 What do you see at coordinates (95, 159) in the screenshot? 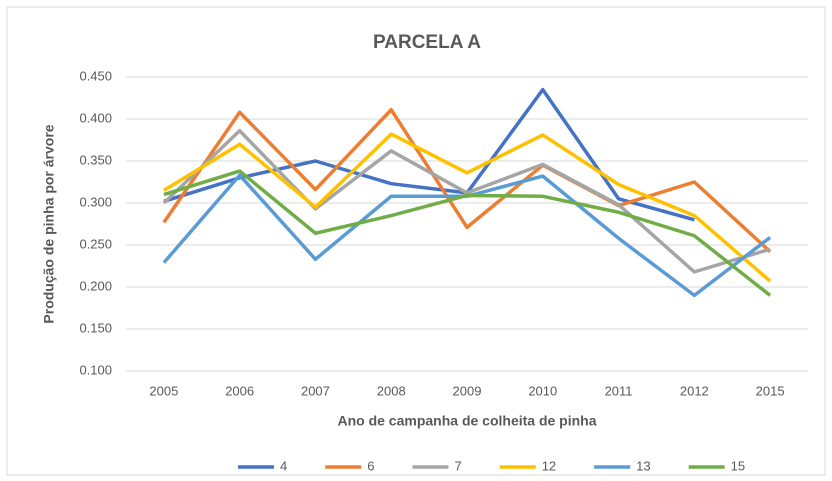
I see `y-tick-label: 0.350` at bounding box center [95, 159].